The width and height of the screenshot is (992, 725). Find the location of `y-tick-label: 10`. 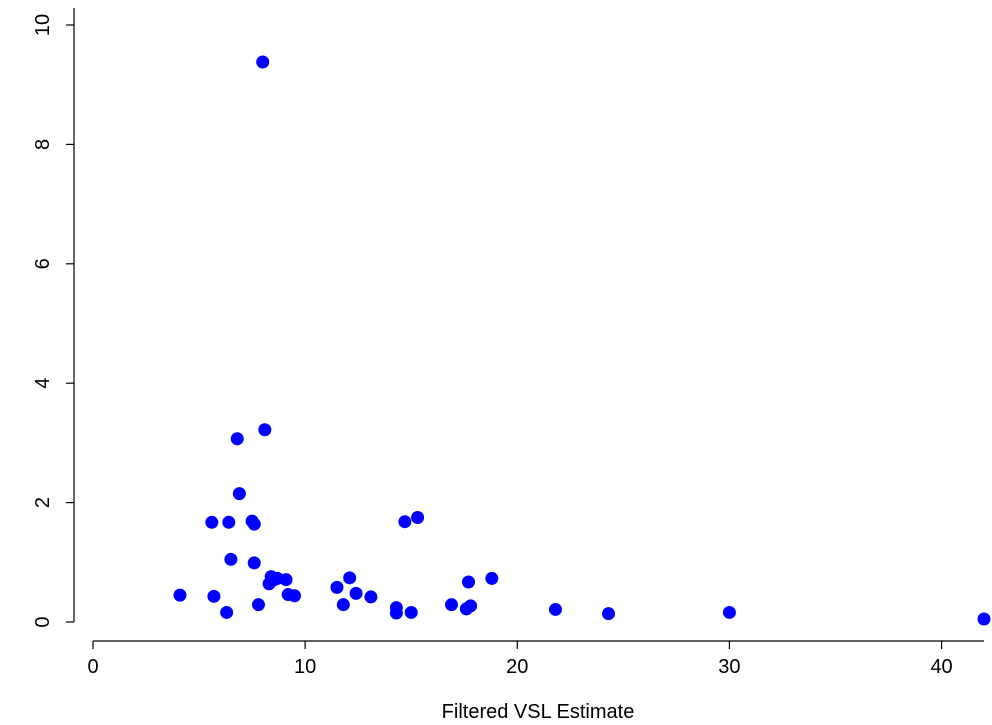

y-tick-label: 10 is located at coordinates (43, 25).